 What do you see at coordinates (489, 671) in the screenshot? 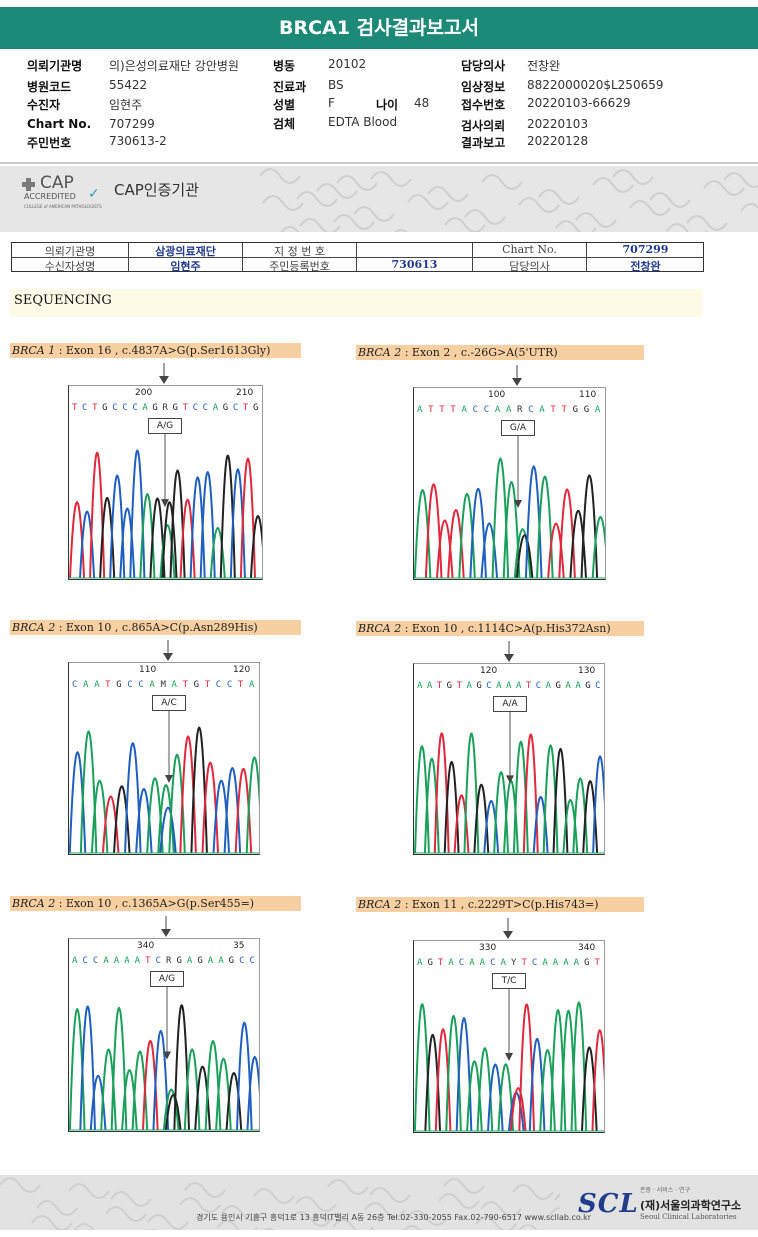
I see `position-number: 120` at bounding box center [489, 671].